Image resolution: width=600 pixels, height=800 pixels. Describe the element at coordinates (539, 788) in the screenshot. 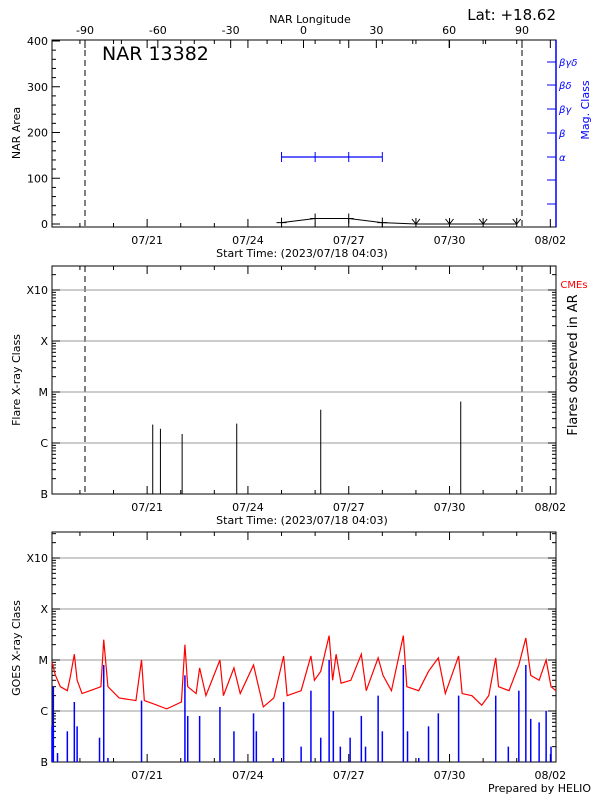

I see `footer-credit: Prepared by HELIO` at that location.